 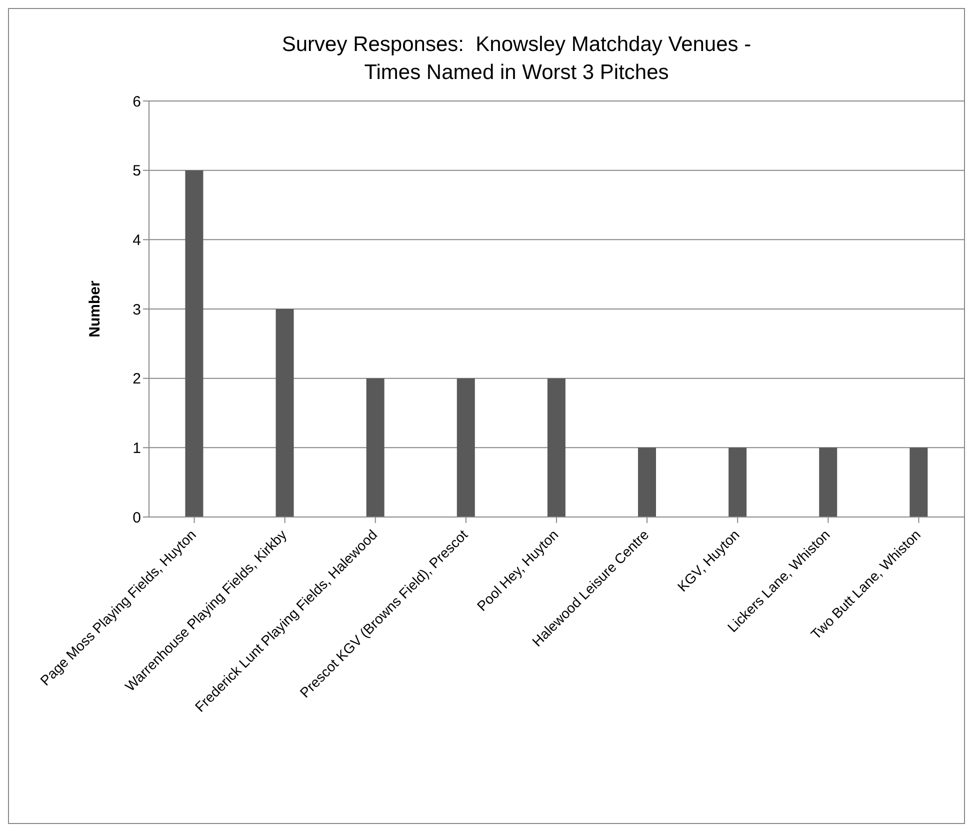 What do you see at coordinates (136, 309) in the screenshot?
I see `y-tick-label: 3` at bounding box center [136, 309].